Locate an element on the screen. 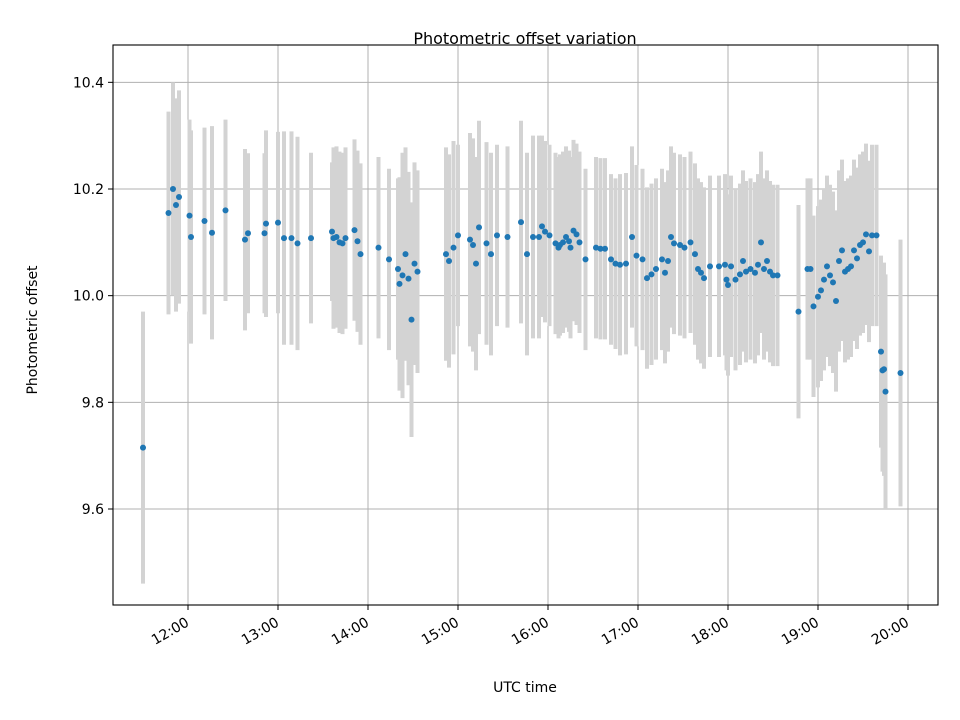 Image resolution: width=960 pixels, height=720 pixels. y-tick-label: 10.0 is located at coordinates (88, 297).